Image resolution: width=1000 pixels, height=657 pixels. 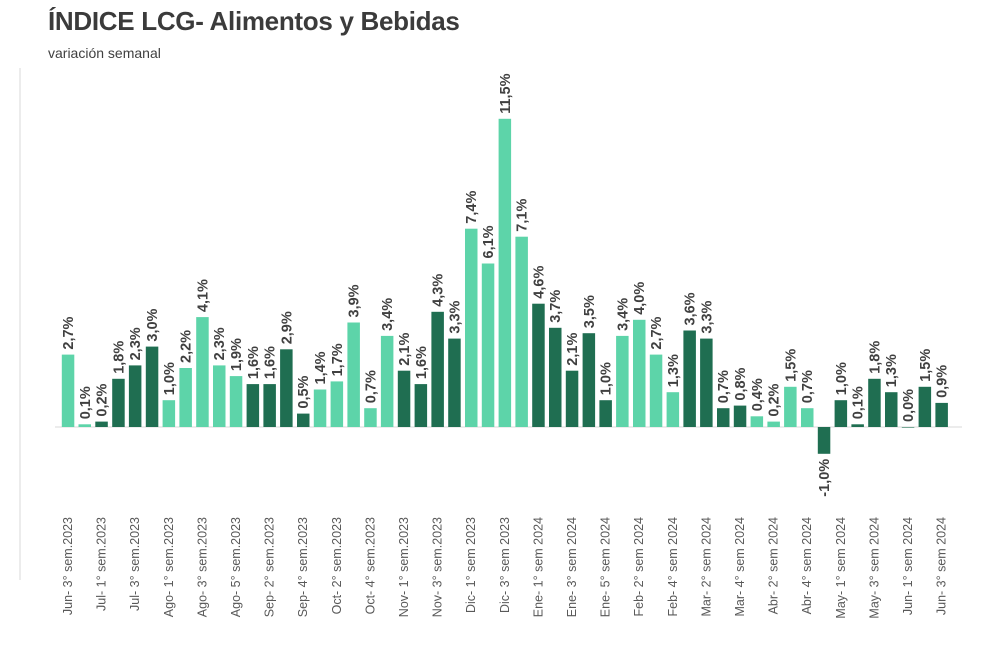 I want to click on data-label: 2,2%, so click(x=187, y=346).